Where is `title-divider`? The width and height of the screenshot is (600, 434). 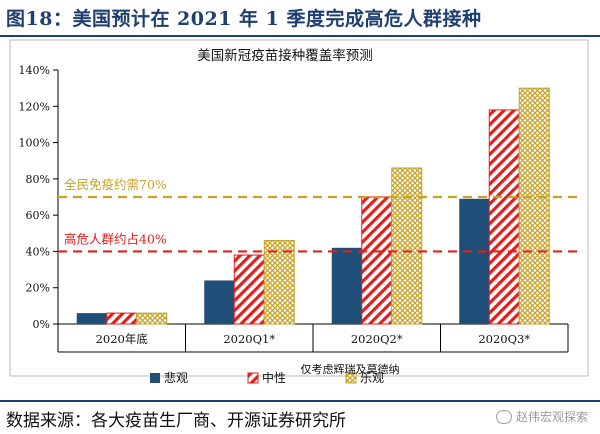
title-divider is located at coordinates (300, 36).